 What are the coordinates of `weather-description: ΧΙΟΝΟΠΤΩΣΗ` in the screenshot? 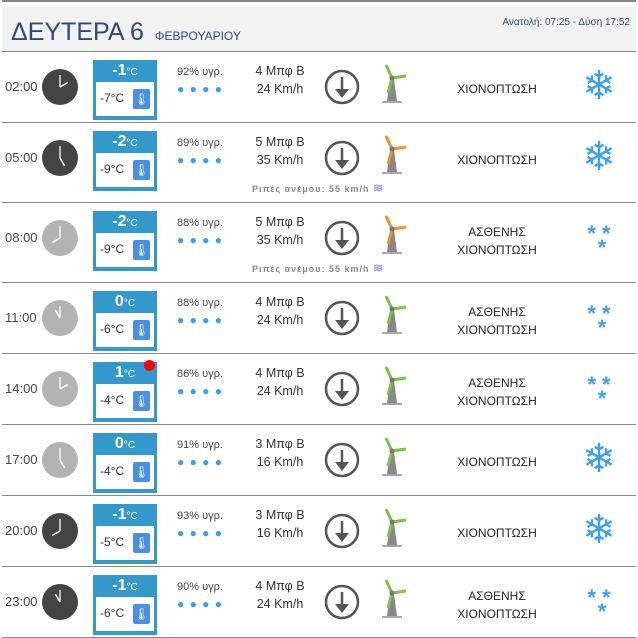 It's located at (497, 533).